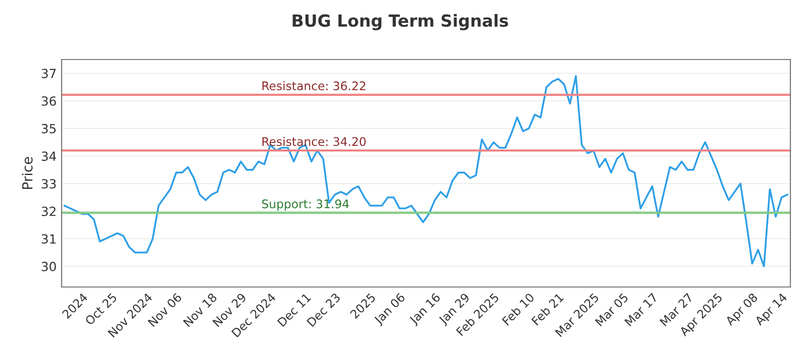 The height and width of the screenshot is (350, 800). What do you see at coordinates (27, 173) in the screenshot?
I see `y-axis-title: Price` at bounding box center [27, 173].